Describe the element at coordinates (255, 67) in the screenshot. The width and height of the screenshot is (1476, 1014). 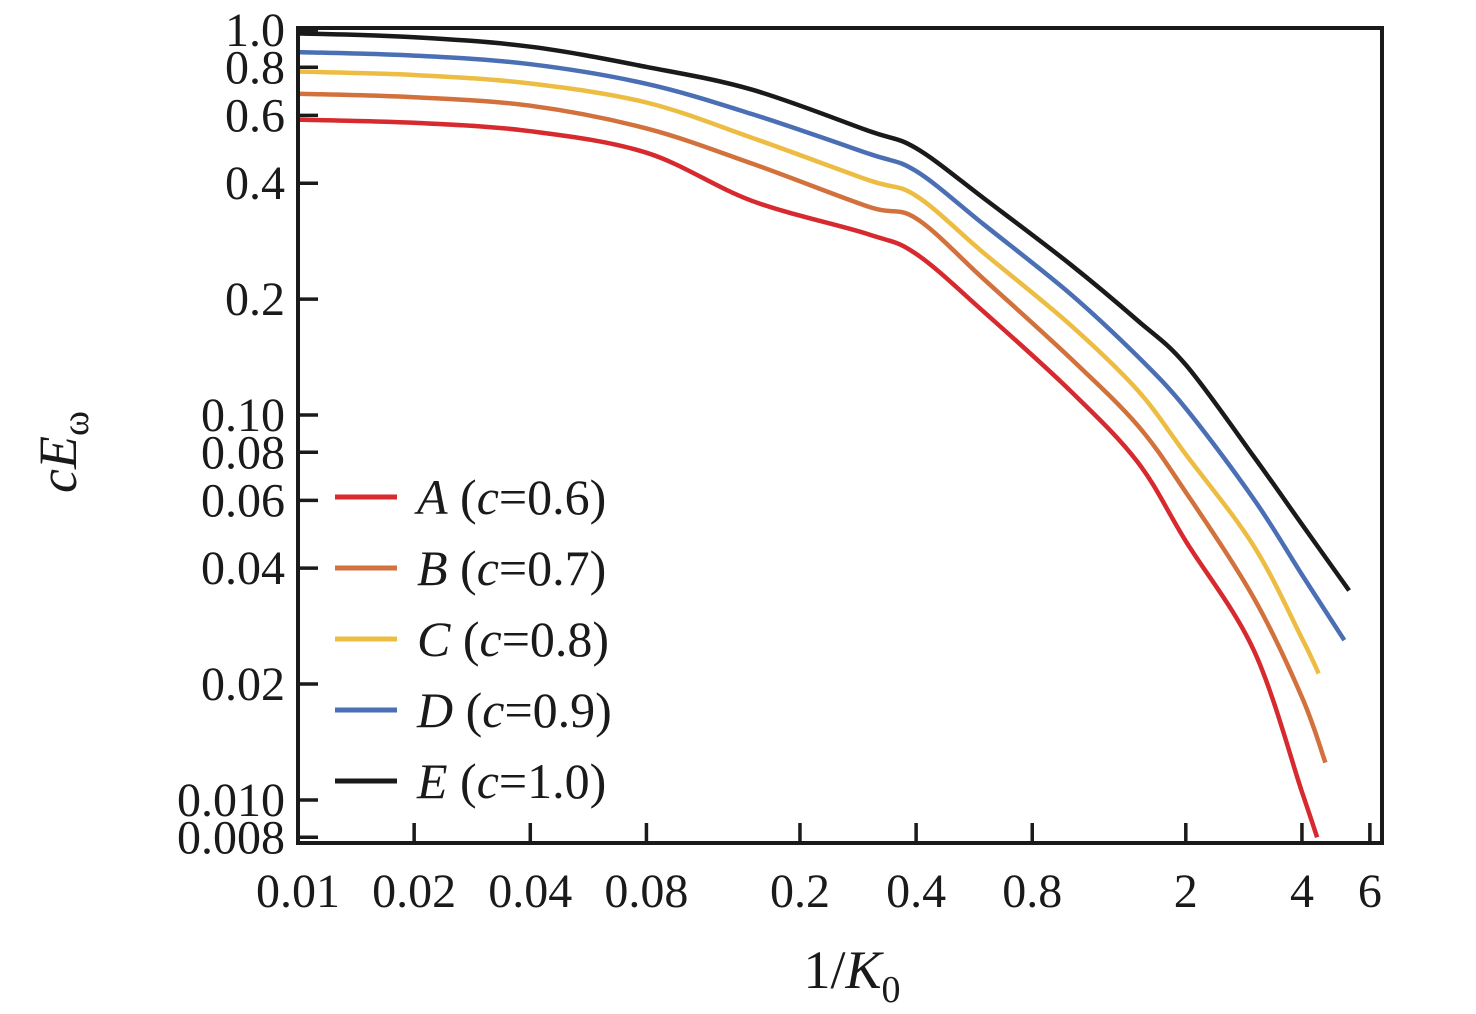
I see `y-tick-label: 0.8` at that location.